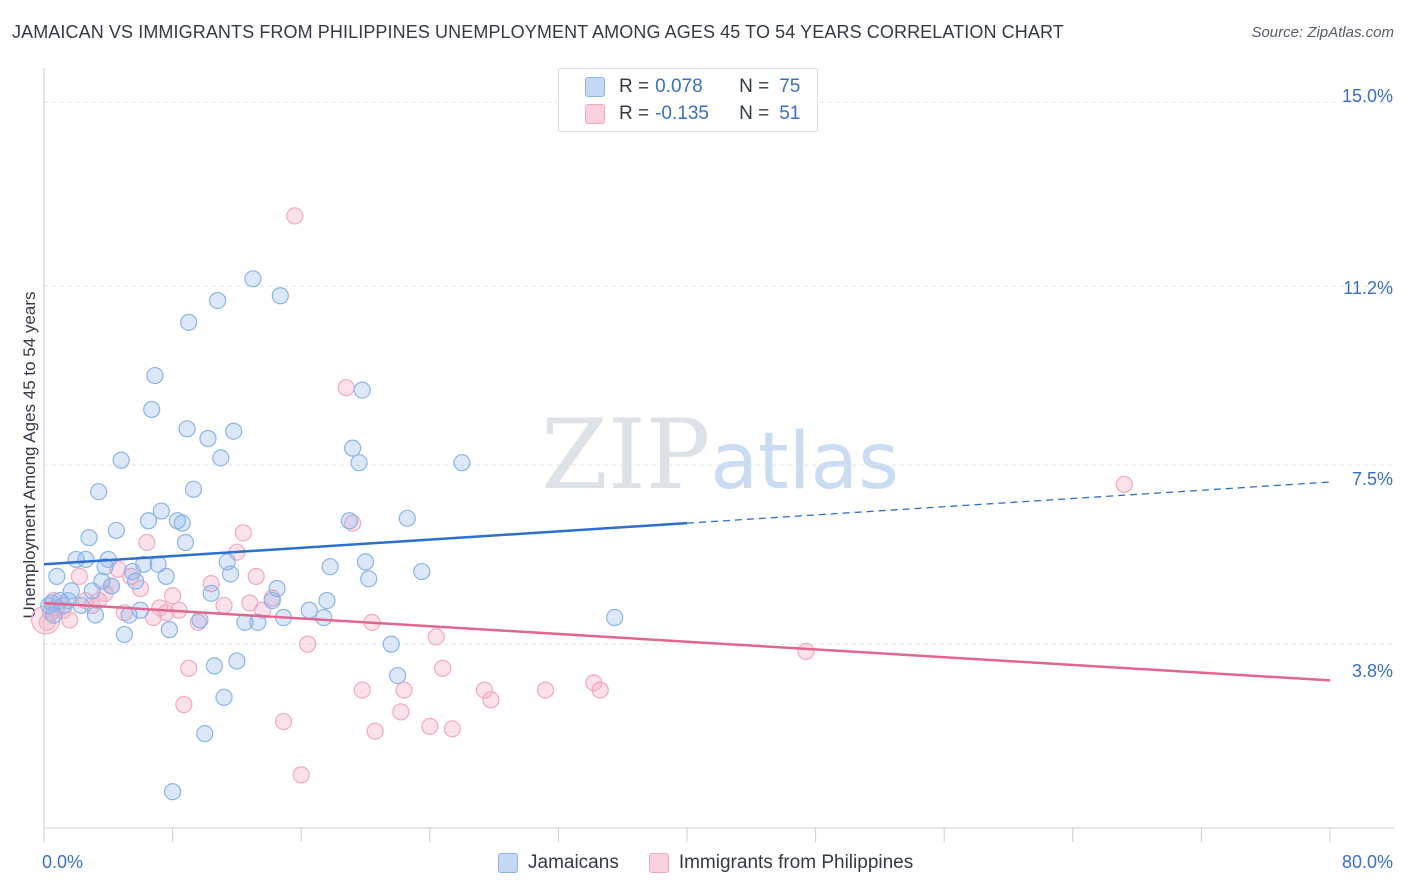  Describe the element at coordinates (63, 862) in the screenshot. I see `x-tick-label-min: 0.0%` at that location.